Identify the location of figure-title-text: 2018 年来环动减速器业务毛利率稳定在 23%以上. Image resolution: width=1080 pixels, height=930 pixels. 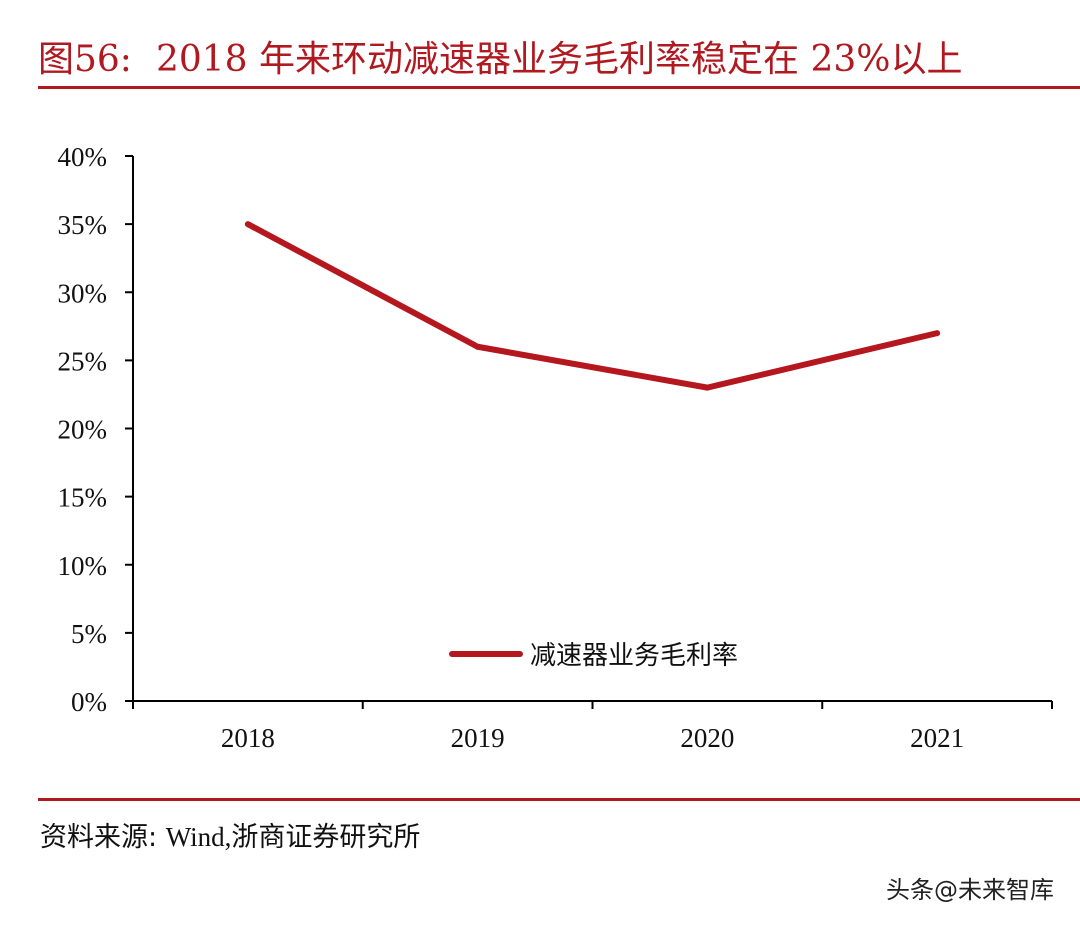
(559, 59).